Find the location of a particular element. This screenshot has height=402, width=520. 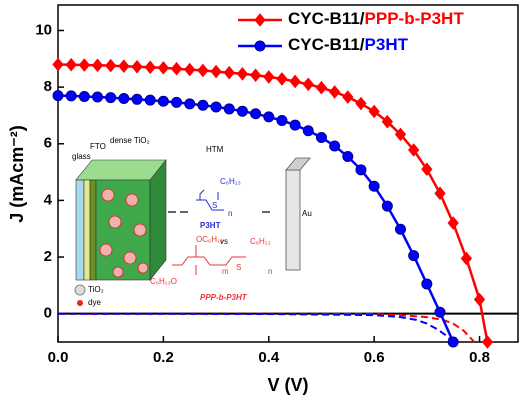

tio2-icon is located at coordinates (80, 290).